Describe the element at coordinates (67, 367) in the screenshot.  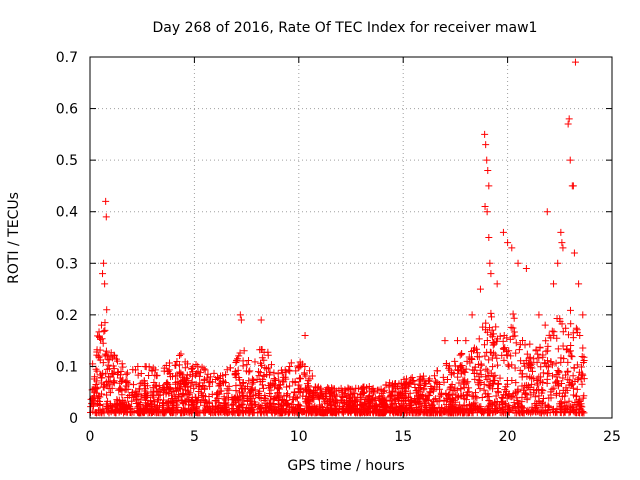
I see `y-tick-label: 0.1` at that location.